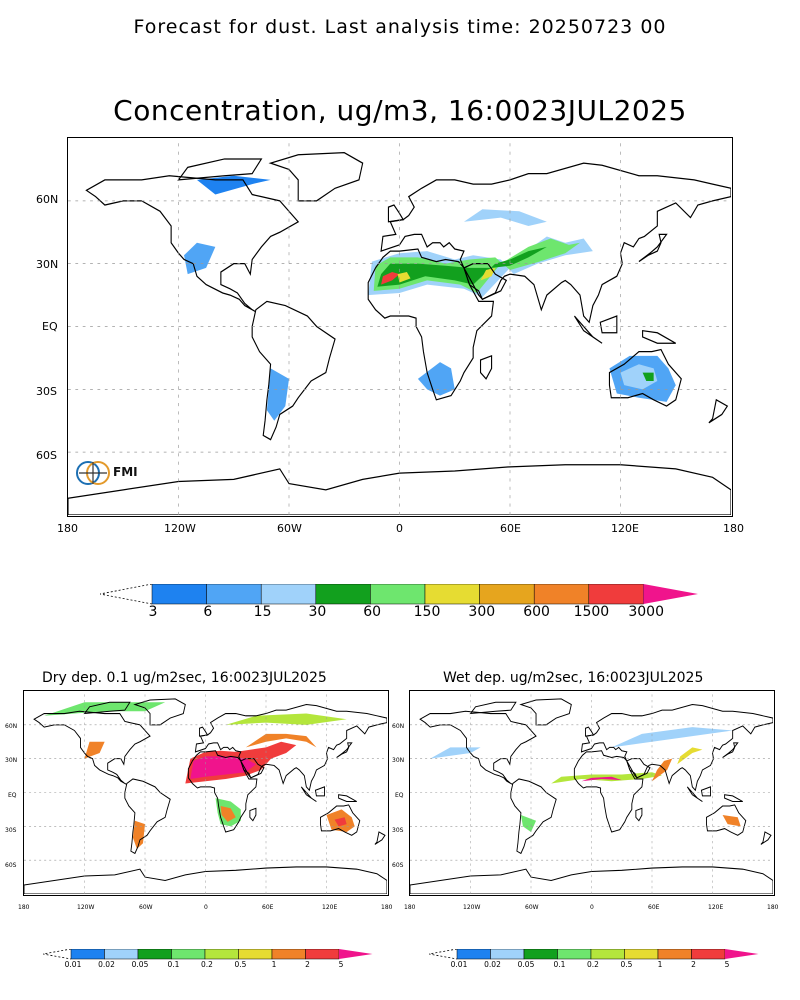 Image resolution: width=800 pixels, height=1000 pixels. What do you see at coordinates (526, 964) in the screenshot?
I see `wet-colorbar-label: 0.05` at bounding box center [526, 964].